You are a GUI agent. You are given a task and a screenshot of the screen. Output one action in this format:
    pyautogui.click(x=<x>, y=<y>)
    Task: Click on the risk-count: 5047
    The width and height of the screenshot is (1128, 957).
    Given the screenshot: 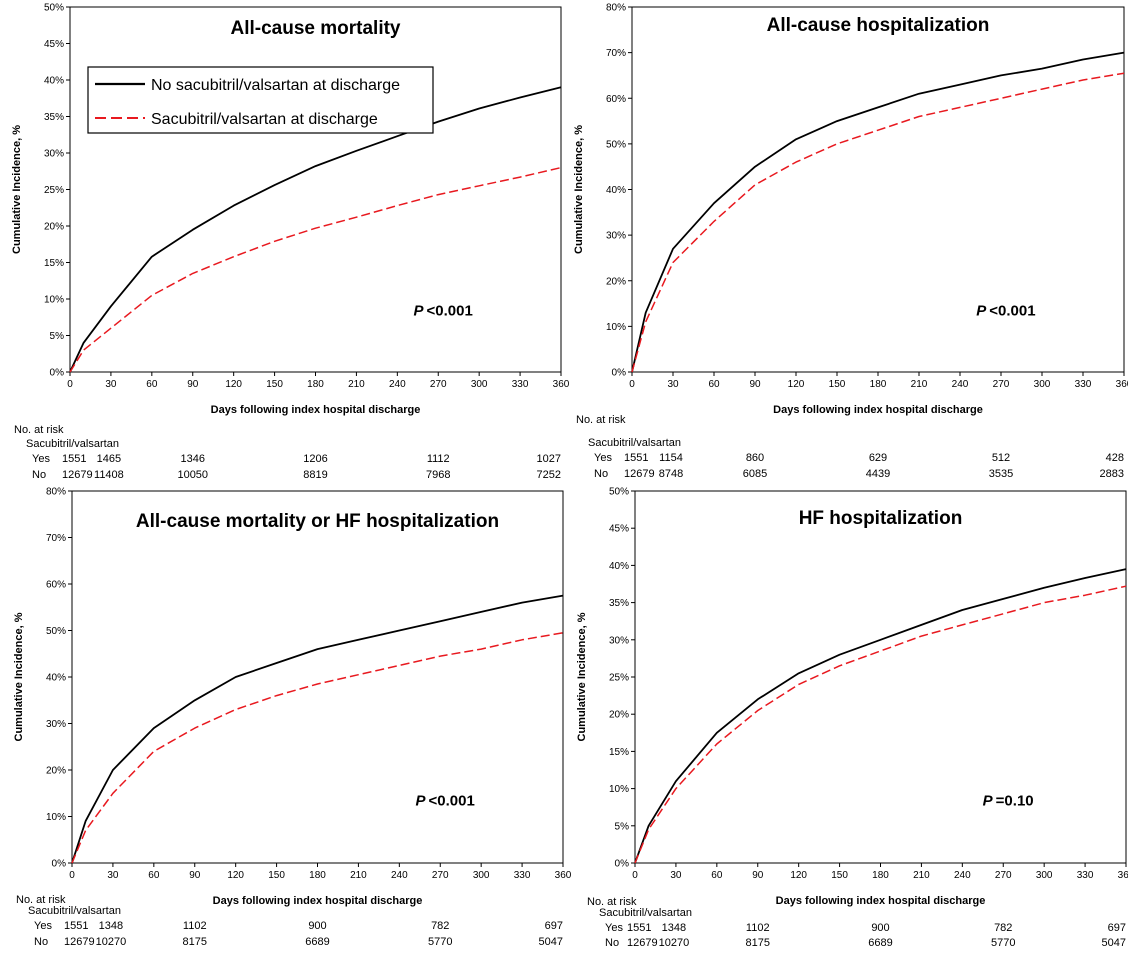 What is the action you would take?
    pyautogui.click(x=551, y=942)
    